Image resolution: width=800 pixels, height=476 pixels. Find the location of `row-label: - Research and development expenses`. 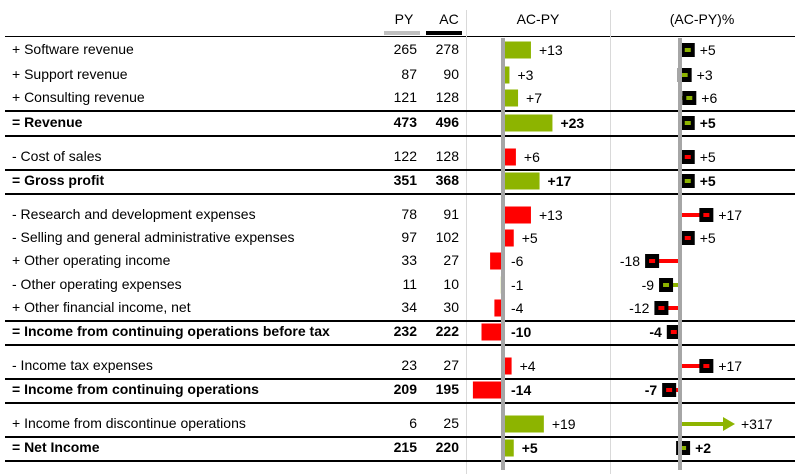

row-label: - Research and development expenses is located at coordinates (134, 214).